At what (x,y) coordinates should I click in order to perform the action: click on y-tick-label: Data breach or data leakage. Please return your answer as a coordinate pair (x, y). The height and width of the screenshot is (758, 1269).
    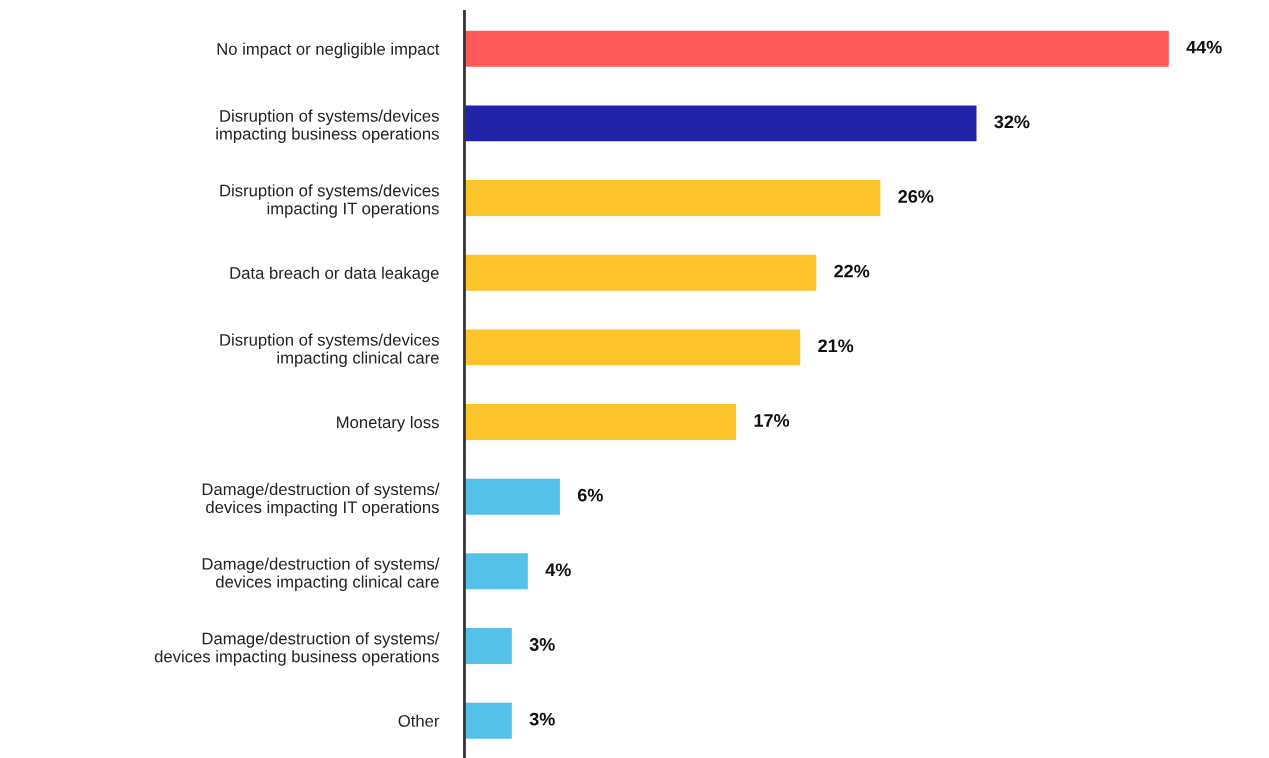
    Looking at the image, I should click on (334, 274).